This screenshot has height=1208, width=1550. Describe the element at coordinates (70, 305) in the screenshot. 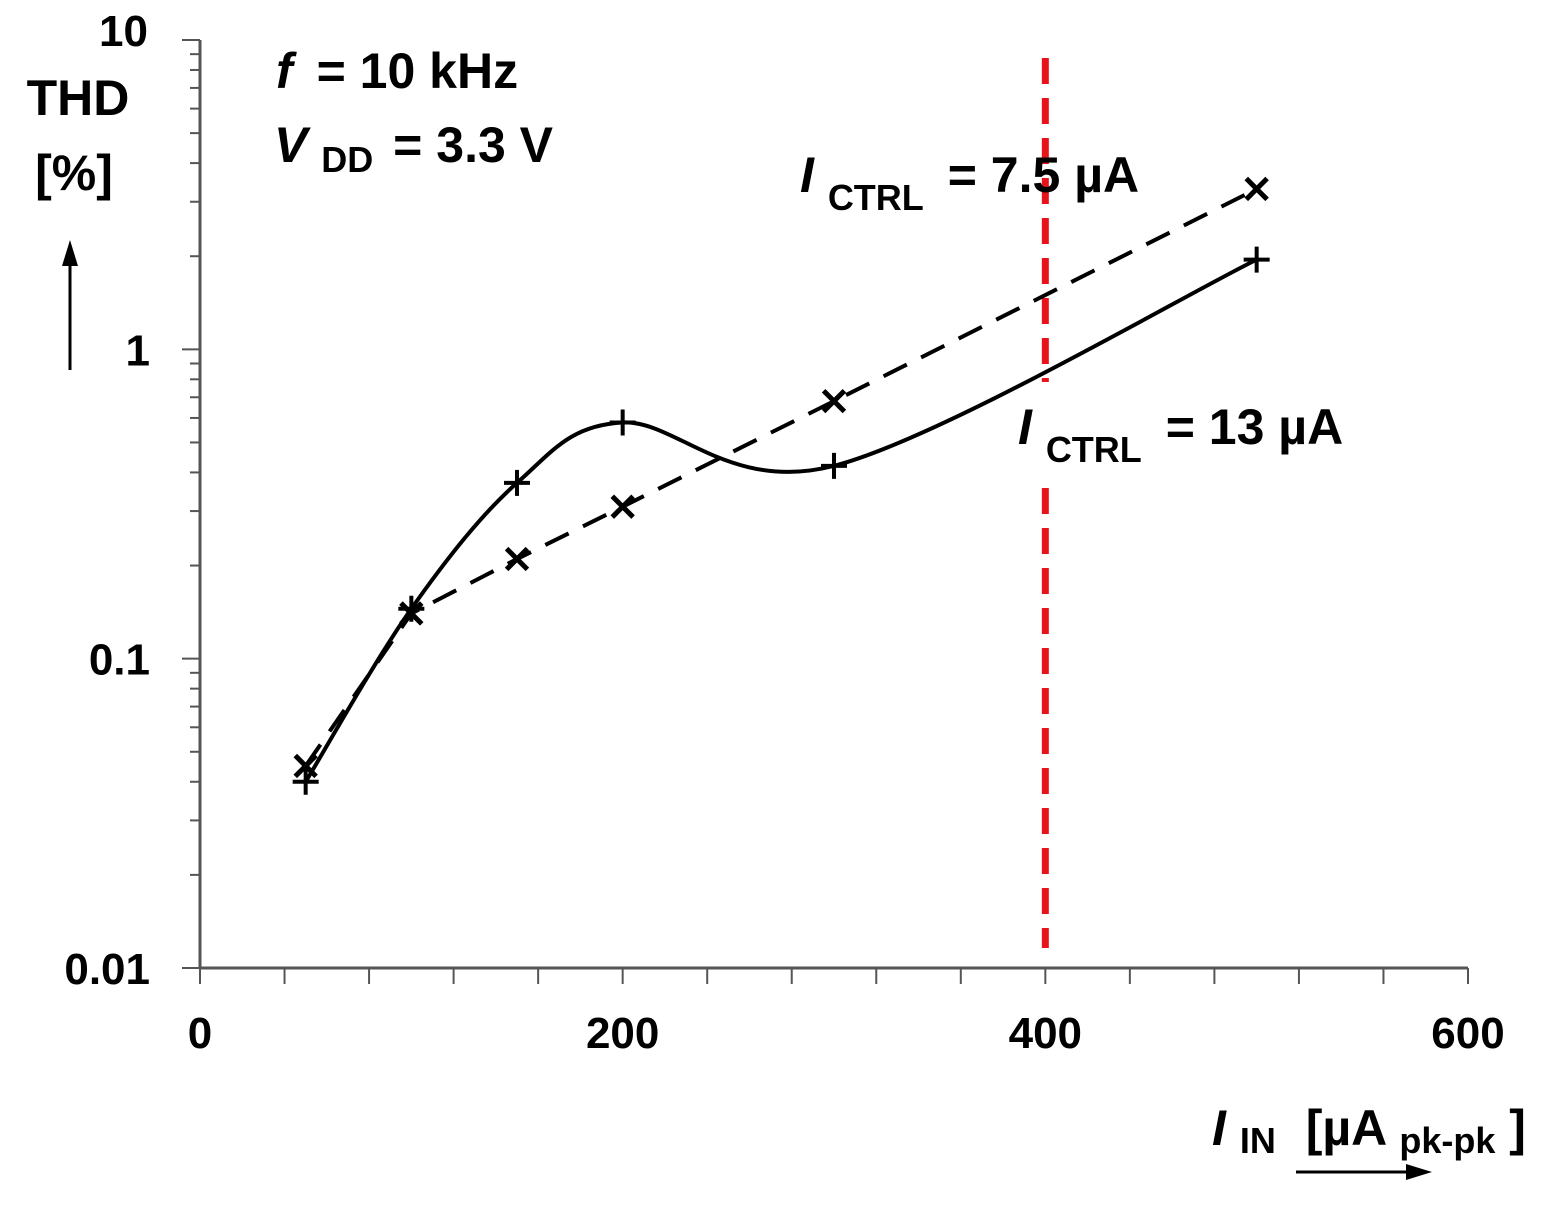

I see `y-axis-arrow-icon` at that location.